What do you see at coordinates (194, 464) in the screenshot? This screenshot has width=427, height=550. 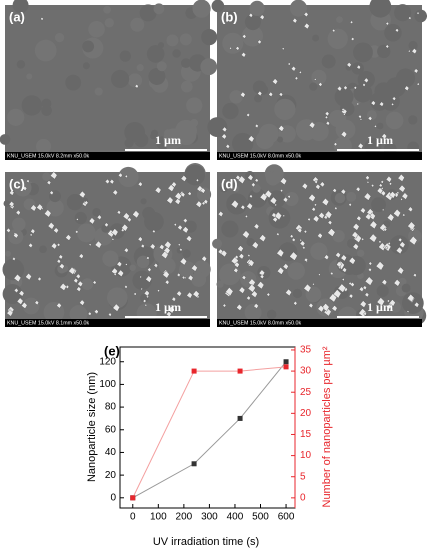 I see `data-point` at bounding box center [194, 464].